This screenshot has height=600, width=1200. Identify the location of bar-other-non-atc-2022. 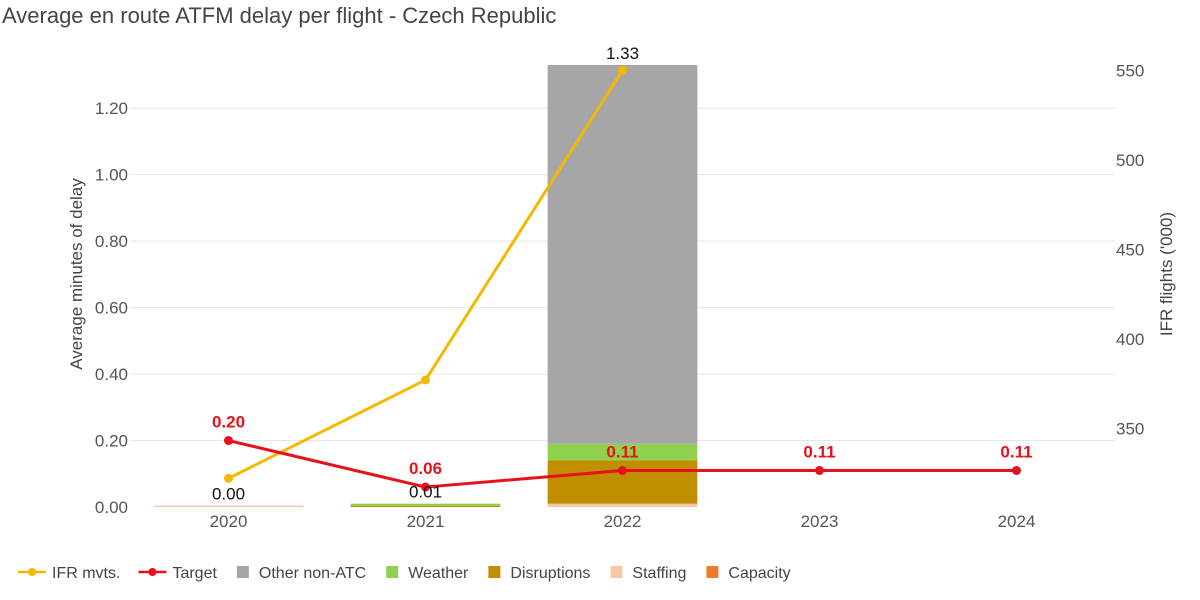
(622, 254).